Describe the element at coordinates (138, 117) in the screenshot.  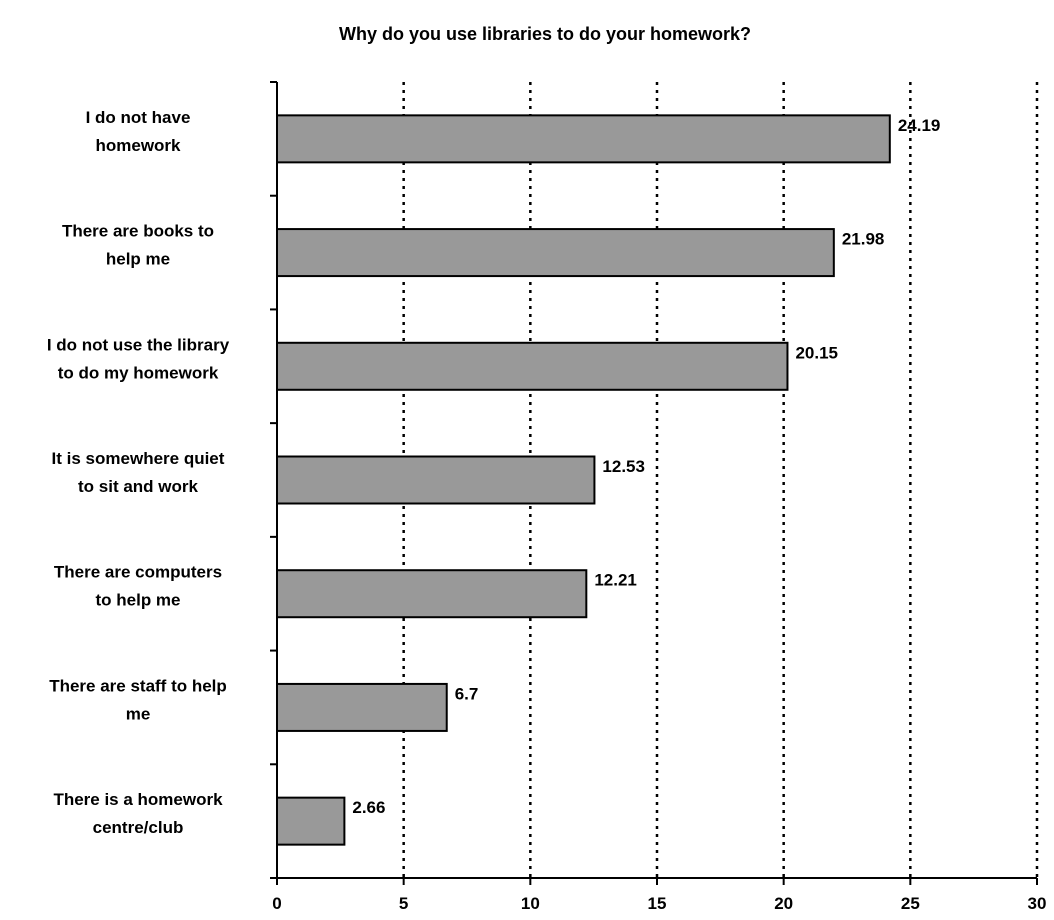
I see `category-label-1-line-1: I do not have` at that location.